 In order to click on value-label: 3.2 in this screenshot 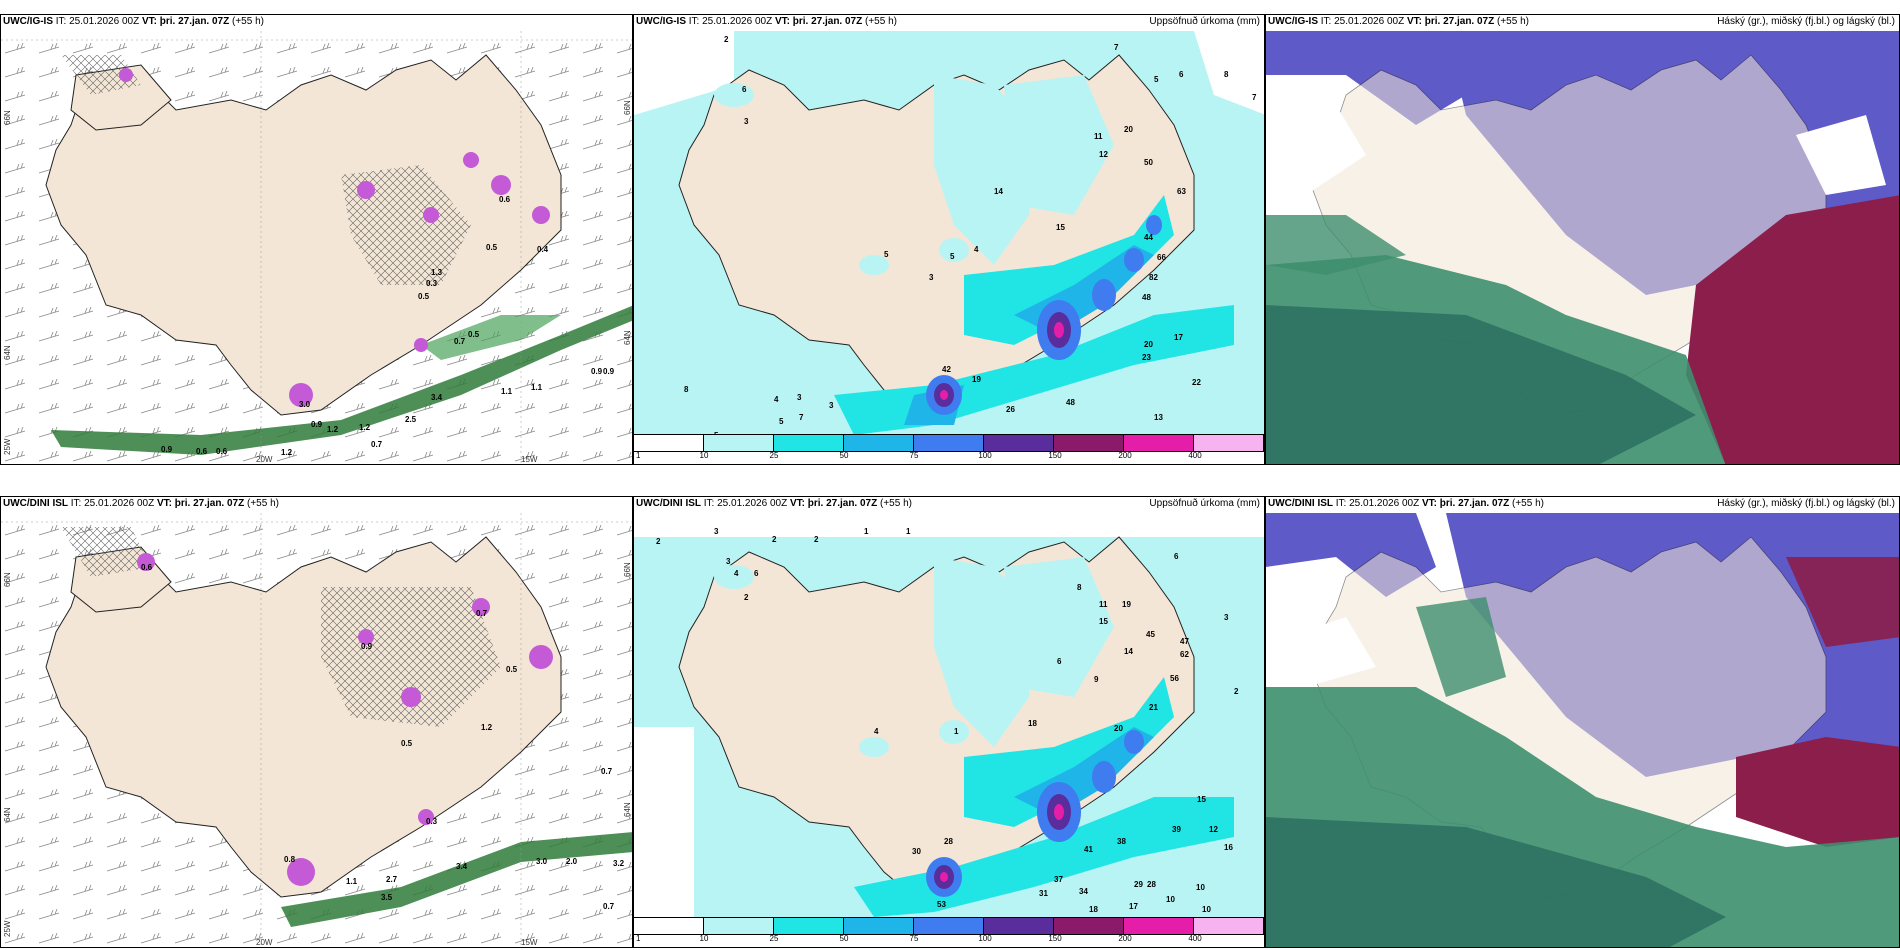, I will do `click(619, 863)`.